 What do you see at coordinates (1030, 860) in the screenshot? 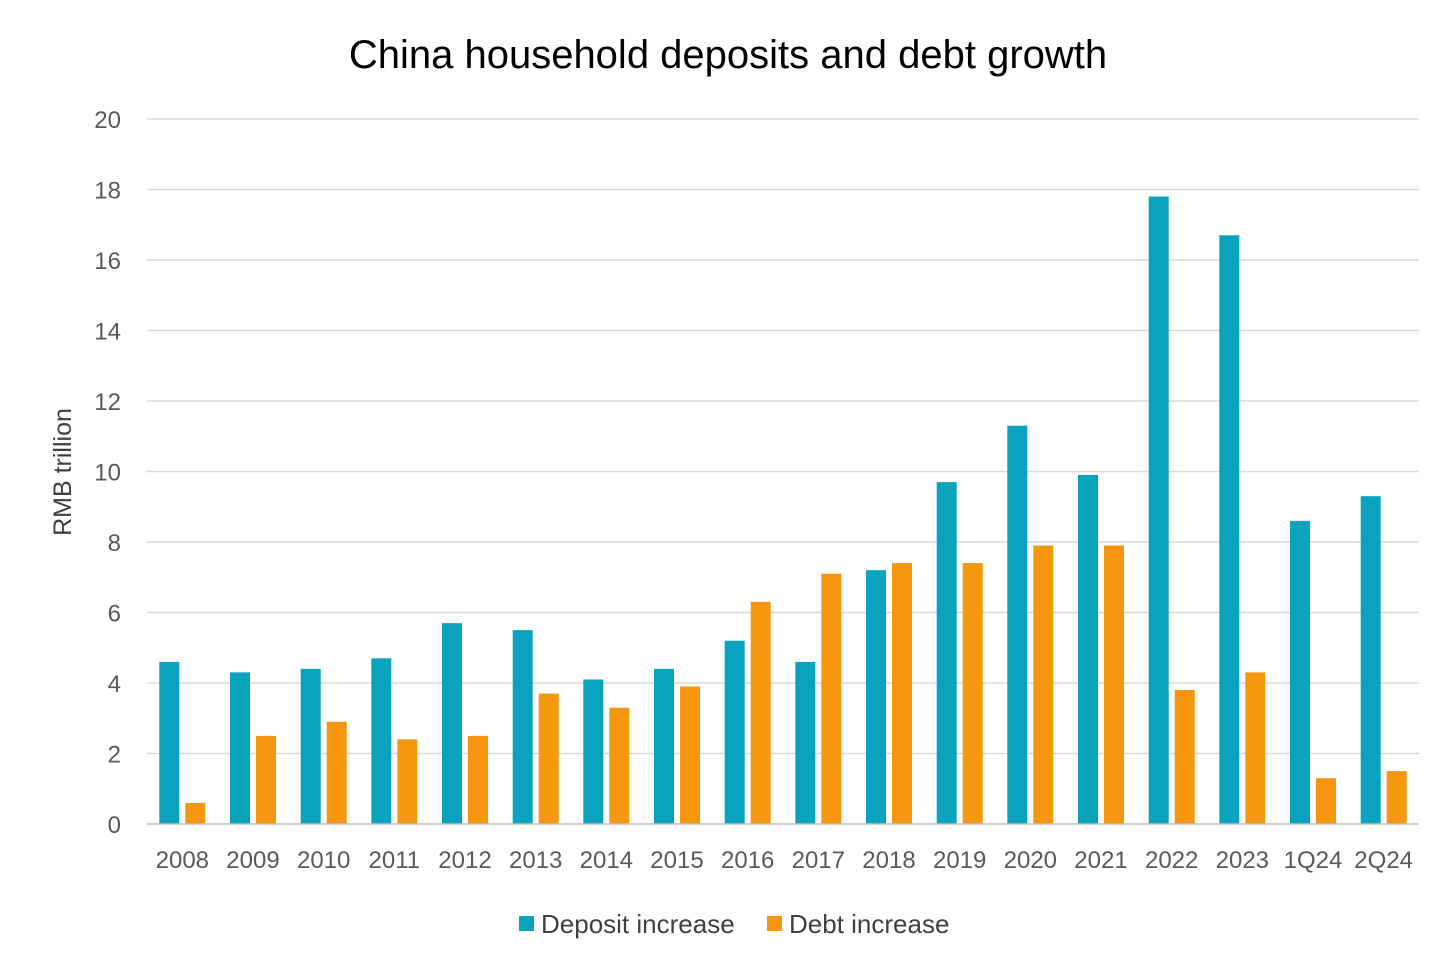
I see `x-tick-label: 2020` at bounding box center [1030, 860].